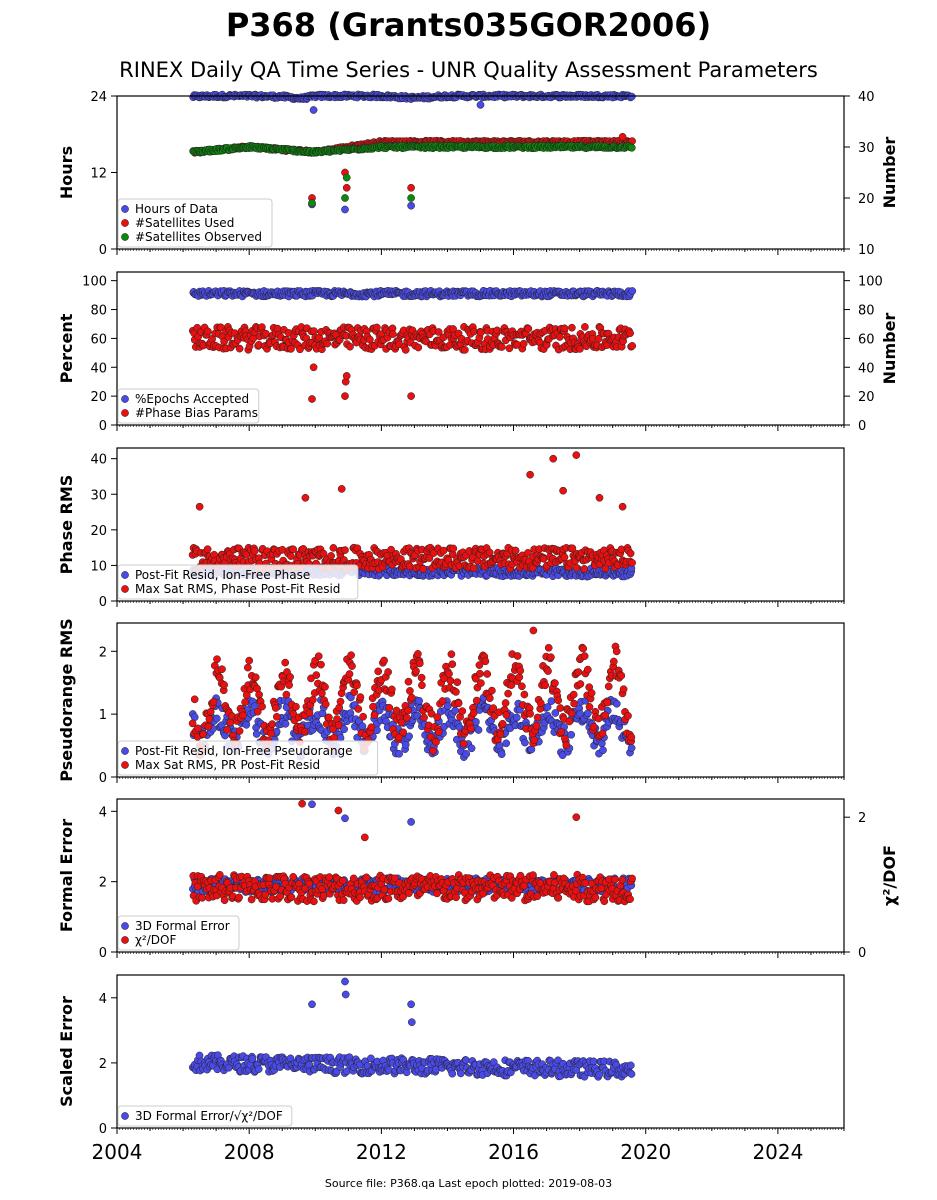  I want to click on y2-tick-label: 10, so click(866, 250).